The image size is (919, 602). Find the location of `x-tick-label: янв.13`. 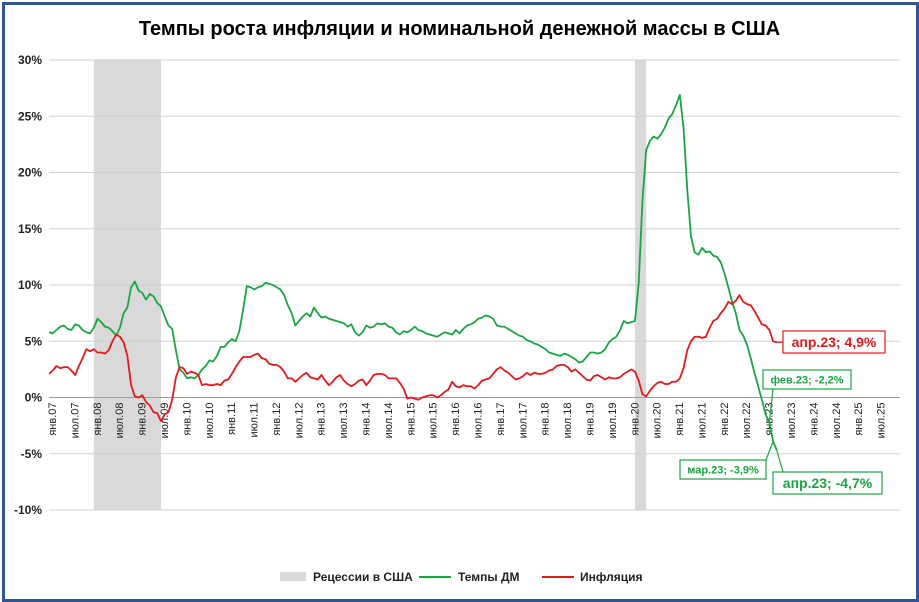

x-tick-label: янв.13 is located at coordinates (322, 419).